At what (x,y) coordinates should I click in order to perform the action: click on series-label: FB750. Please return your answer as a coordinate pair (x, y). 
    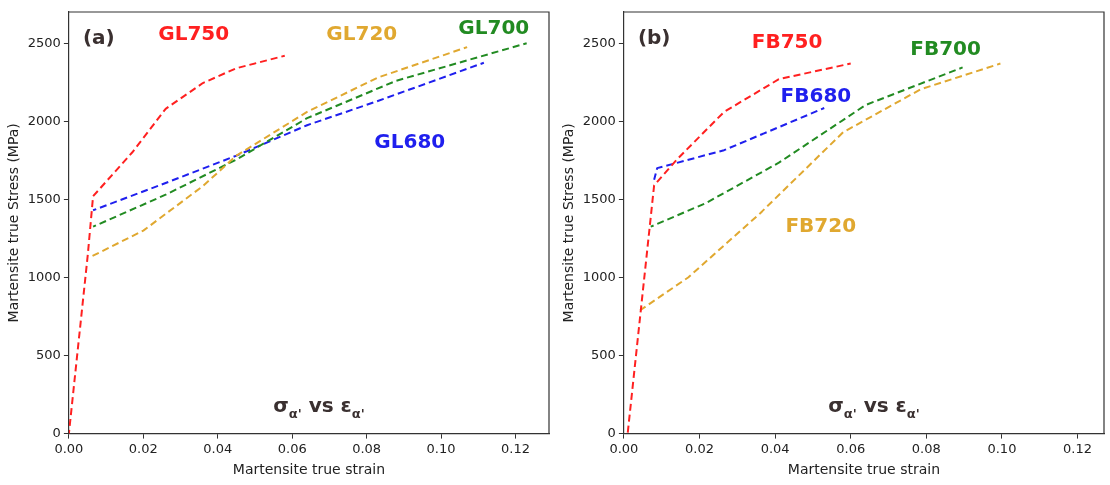
    Looking at the image, I should click on (787, 41).